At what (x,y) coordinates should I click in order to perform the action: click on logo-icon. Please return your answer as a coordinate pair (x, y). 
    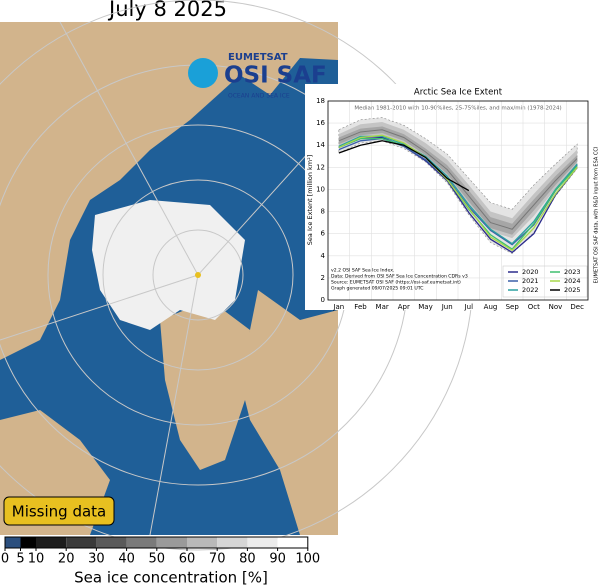
    Looking at the image, I should click on (203, 73).